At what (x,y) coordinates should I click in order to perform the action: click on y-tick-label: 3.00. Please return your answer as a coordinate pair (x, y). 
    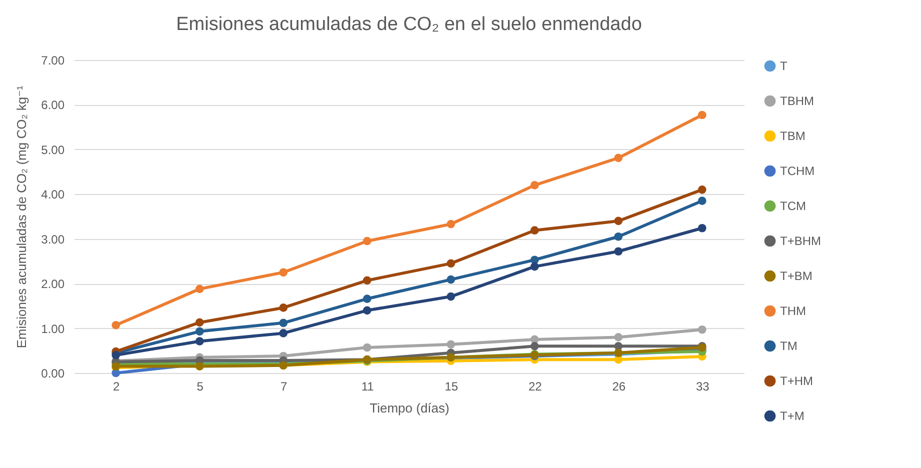
    Looking at the image, I should click on (53, 239).